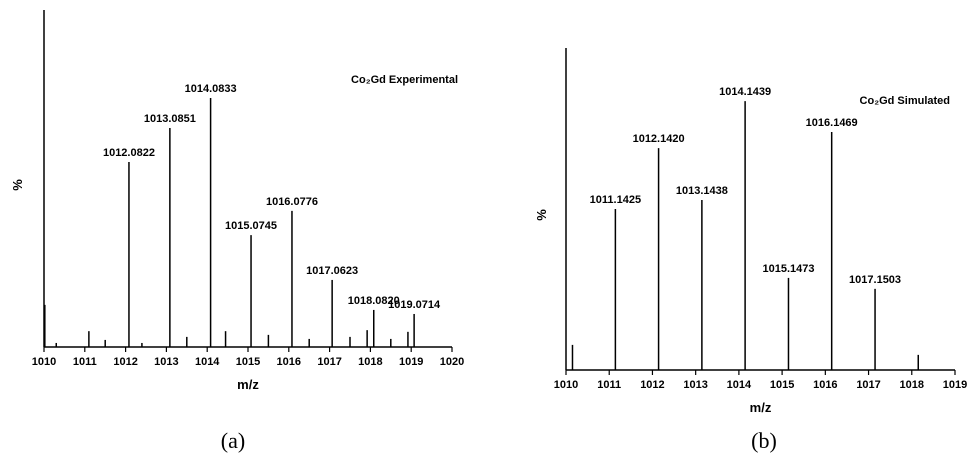  What do you see at coordinates (233, 440) in the screenshot?
I see `caption: (a)` at bounding box center [233, 440].